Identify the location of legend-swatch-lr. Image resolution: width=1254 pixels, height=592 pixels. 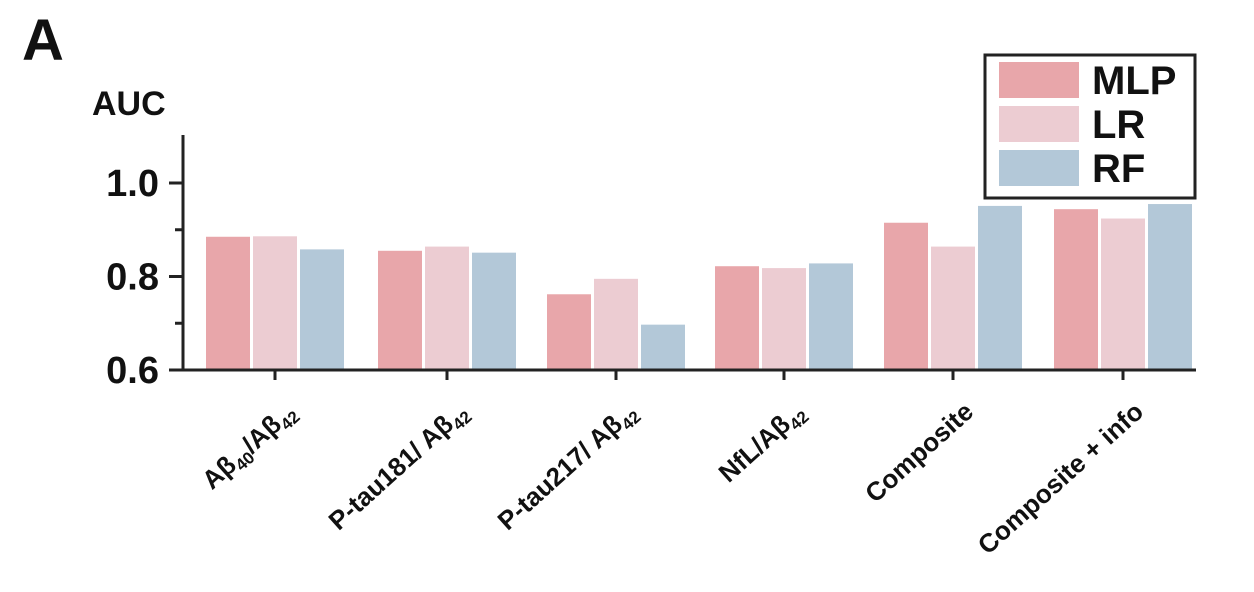
(1039, 124).